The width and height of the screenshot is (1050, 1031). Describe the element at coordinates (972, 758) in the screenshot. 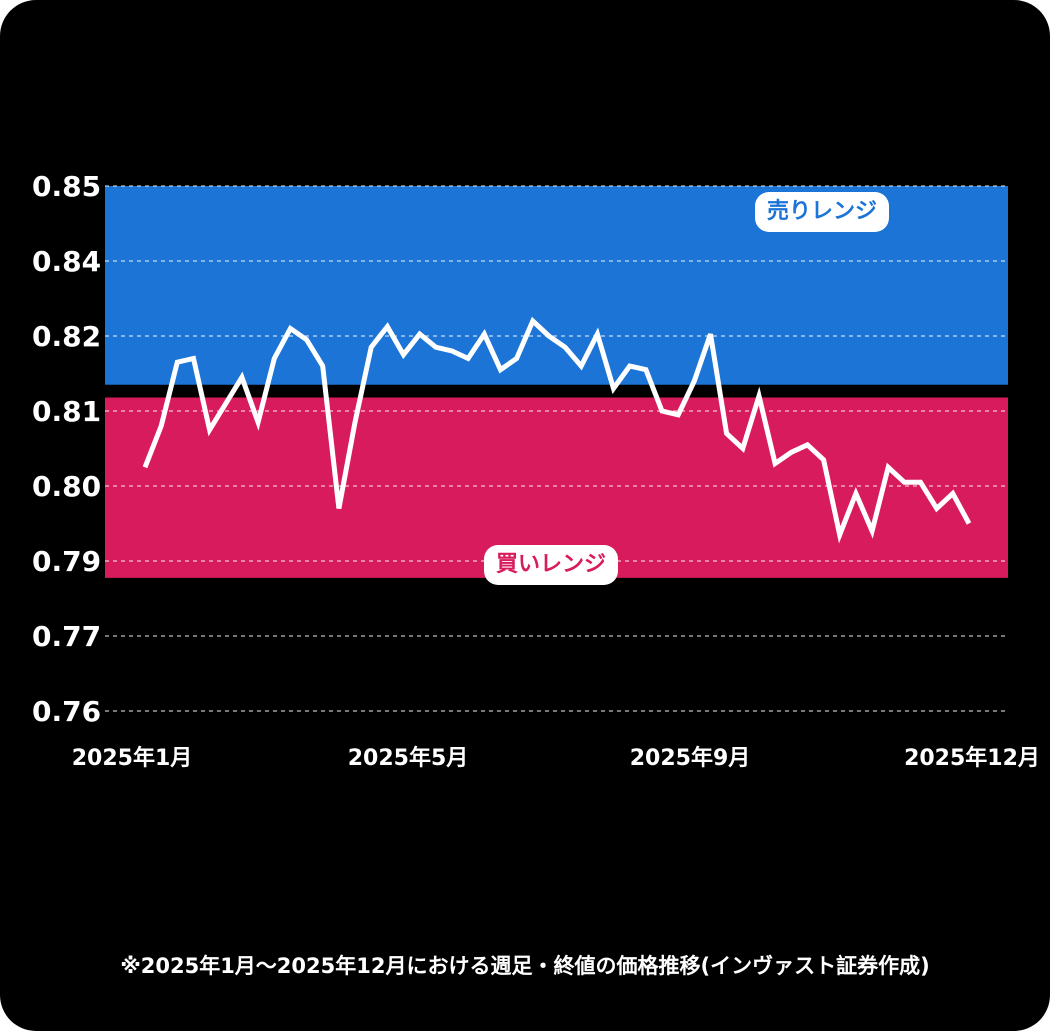

I see `x-tick-label: 2025年12月` at that location.